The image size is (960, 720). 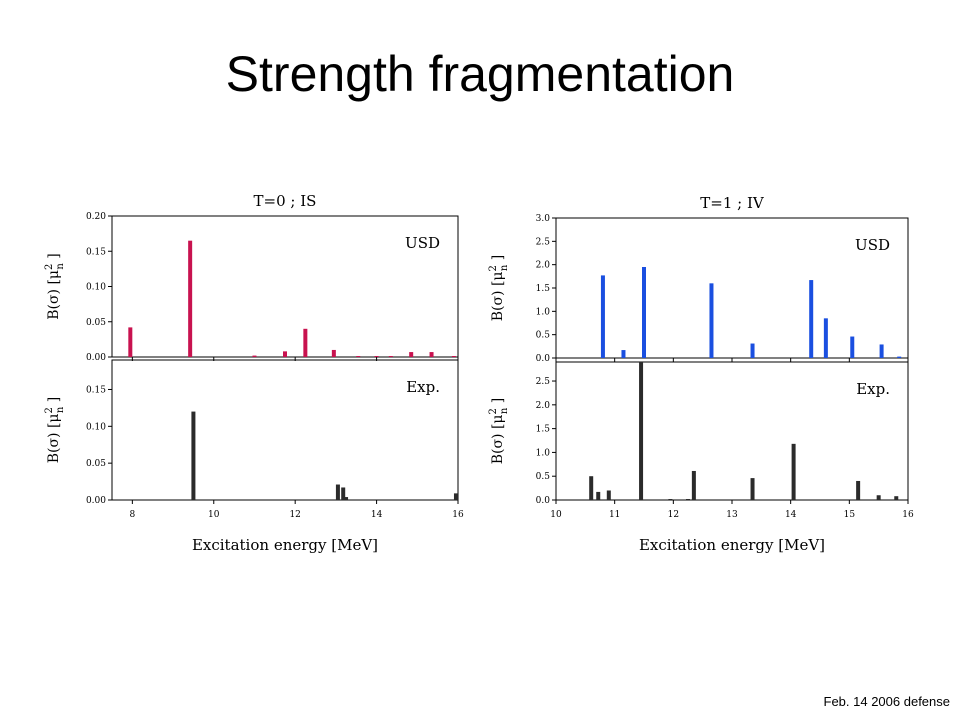 I want to click on x-tick-label: 15, so click(x=850, y=515).